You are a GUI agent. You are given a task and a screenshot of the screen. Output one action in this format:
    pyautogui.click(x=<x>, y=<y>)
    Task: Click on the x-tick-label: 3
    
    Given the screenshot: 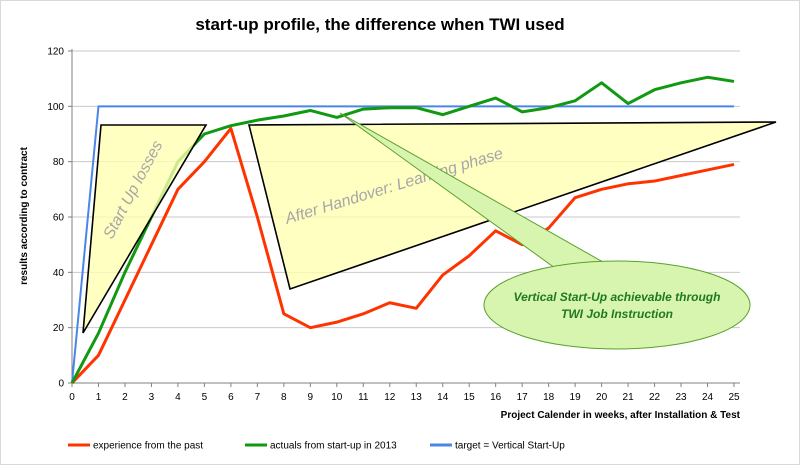 What is the action you would take?
    pyautogui.click(x=152, y=397)
    